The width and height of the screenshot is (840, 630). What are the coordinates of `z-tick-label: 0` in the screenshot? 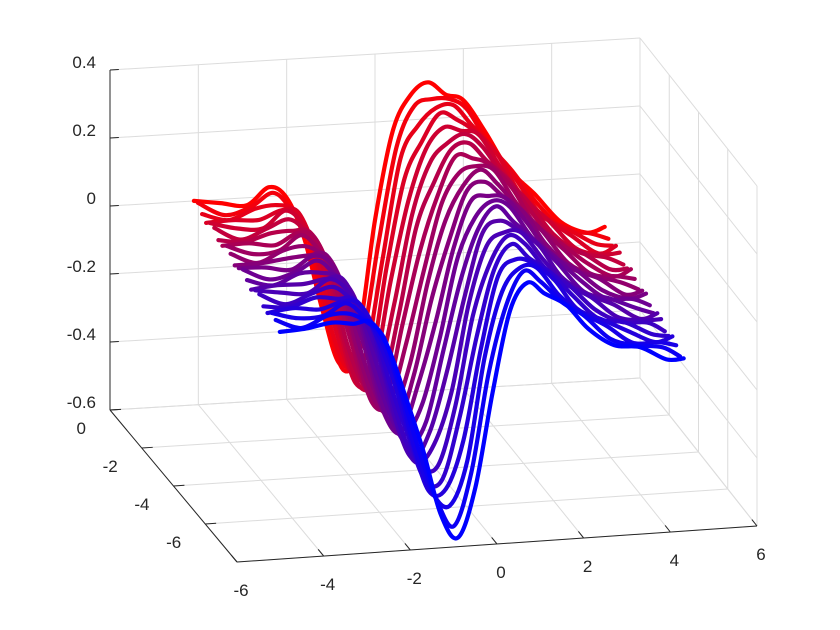 It's located at (91, 198).